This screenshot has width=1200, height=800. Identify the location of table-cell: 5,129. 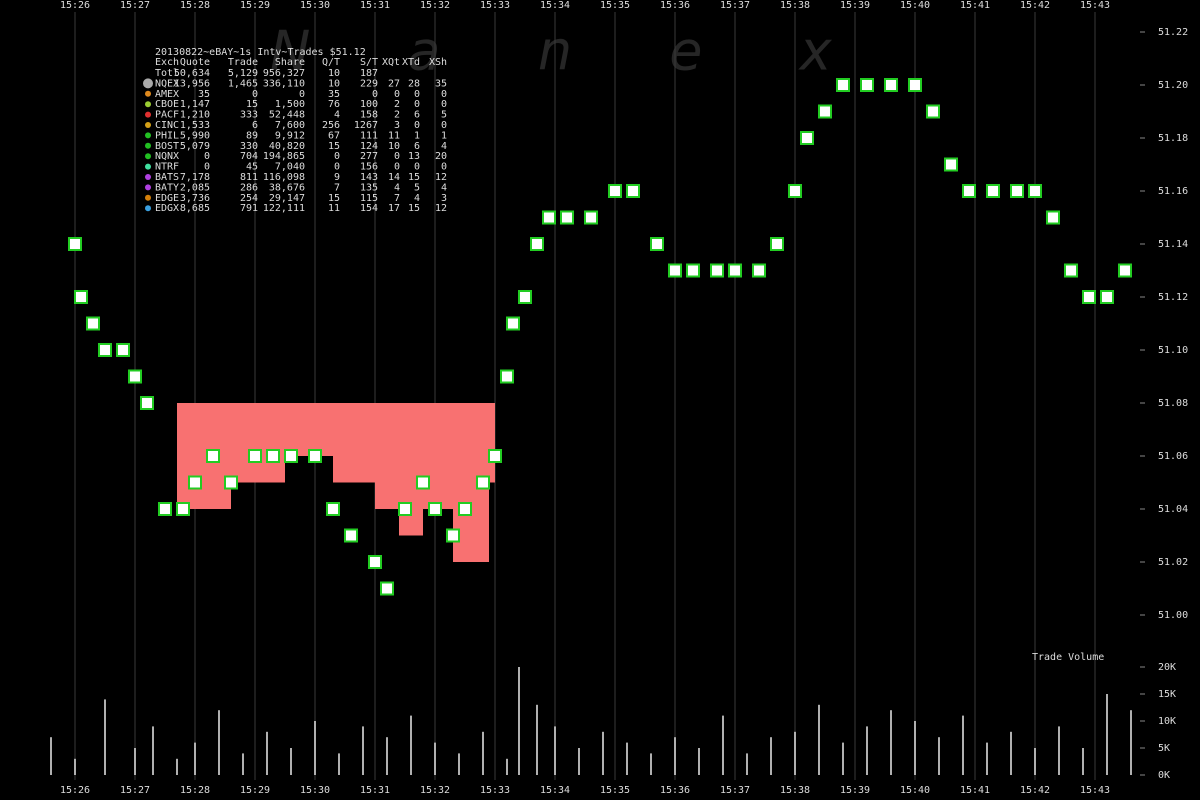
(243, 73).